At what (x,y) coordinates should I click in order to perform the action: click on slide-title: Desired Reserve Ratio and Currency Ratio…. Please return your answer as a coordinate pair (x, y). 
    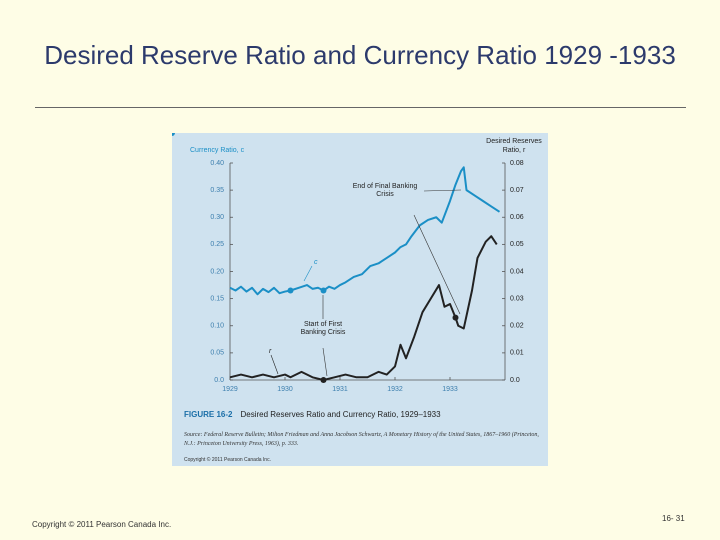
    Looking at the image, I should click on (360, 55).